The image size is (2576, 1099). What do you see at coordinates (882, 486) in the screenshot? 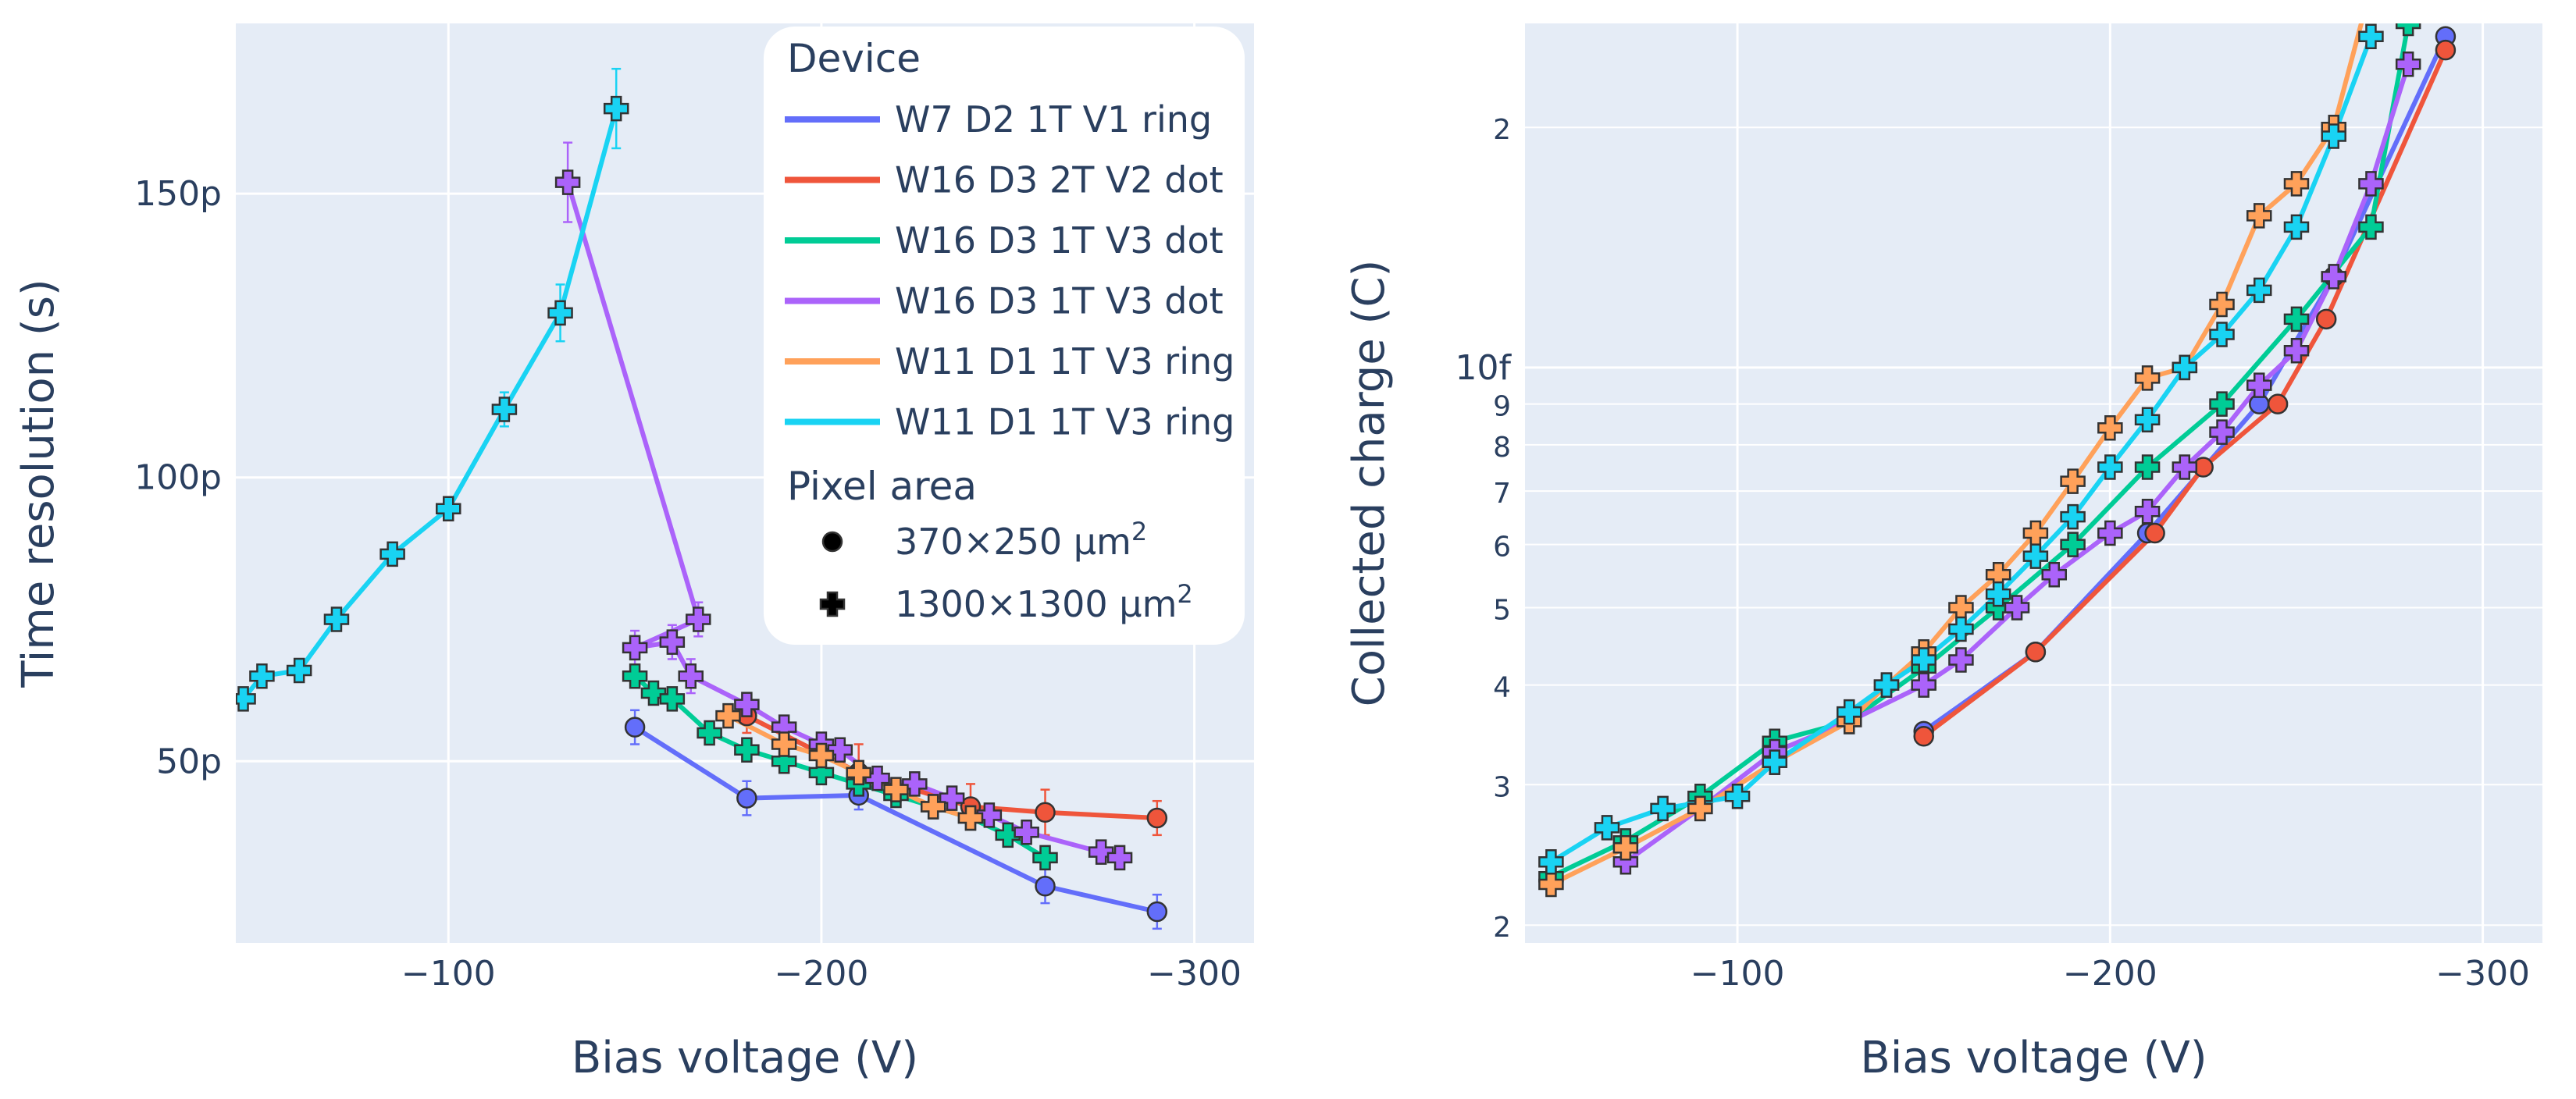
I see `legend-area-title: Pixel area` at bounding box center [882, 486].